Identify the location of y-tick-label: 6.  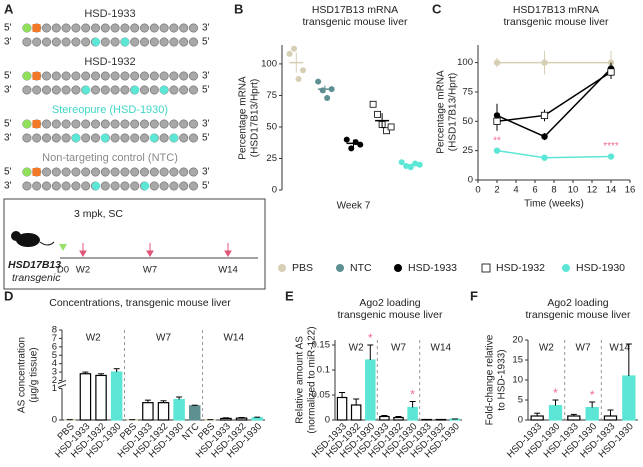
(54, 346).